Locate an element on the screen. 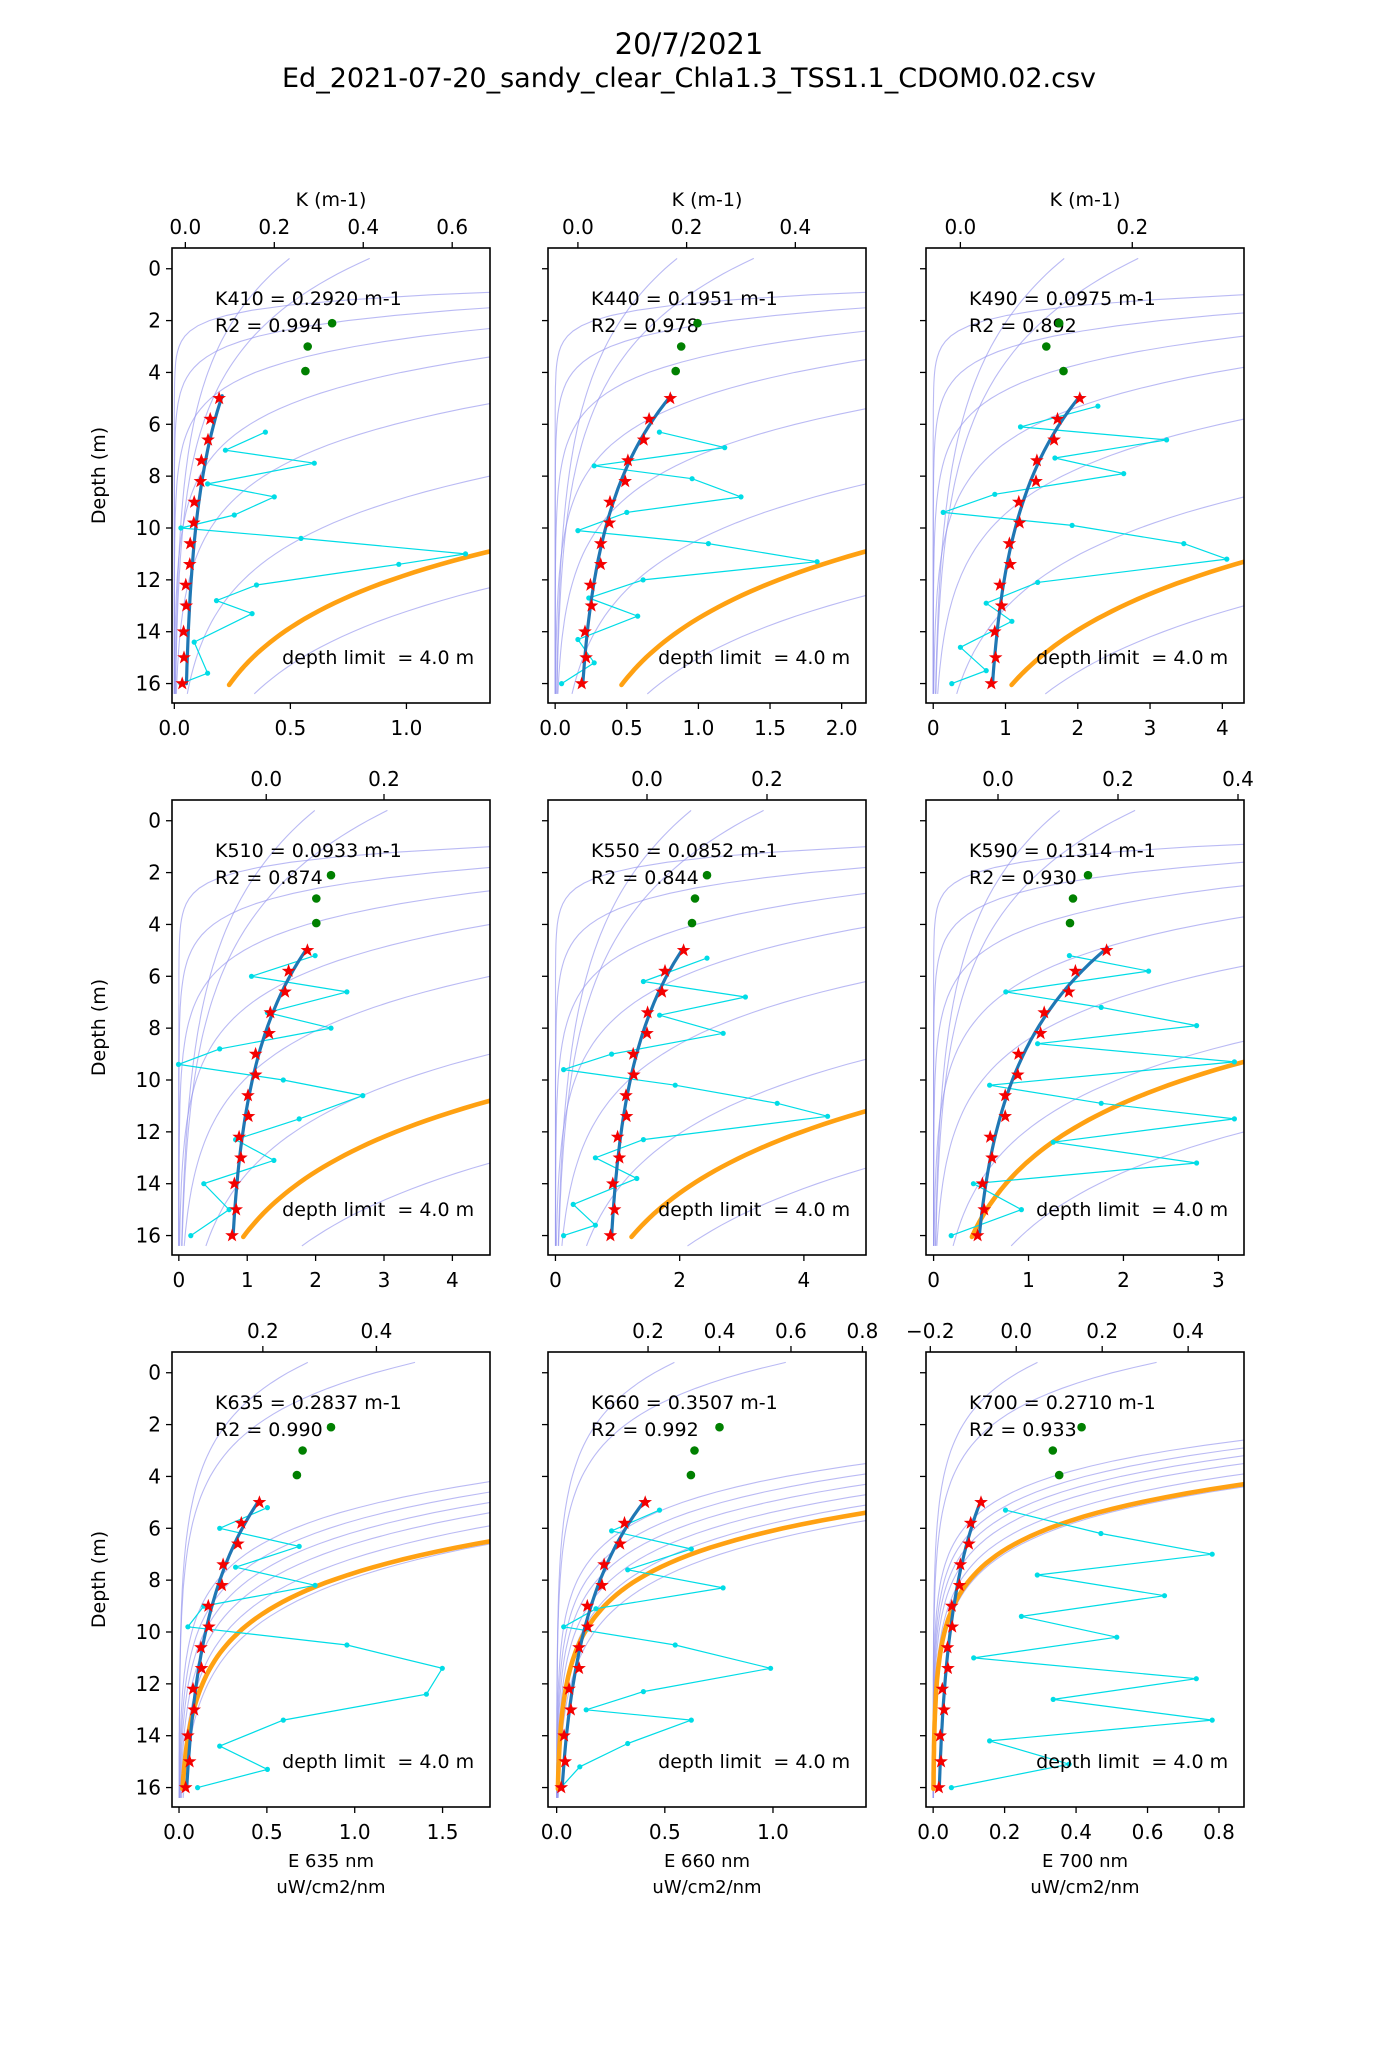 The width and height of the screenshot is (1378, 2067). depth-tick-label: 0 is located at coordinates (154, 1373).